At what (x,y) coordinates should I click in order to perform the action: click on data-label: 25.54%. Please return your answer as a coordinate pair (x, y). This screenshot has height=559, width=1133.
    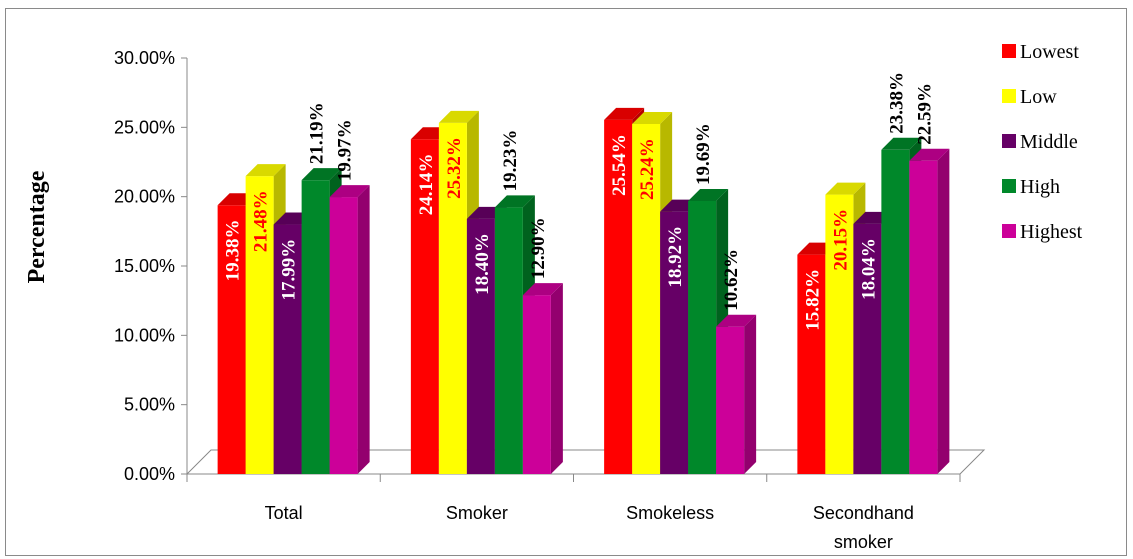
    Looking at the image, I should click on (619, 165).